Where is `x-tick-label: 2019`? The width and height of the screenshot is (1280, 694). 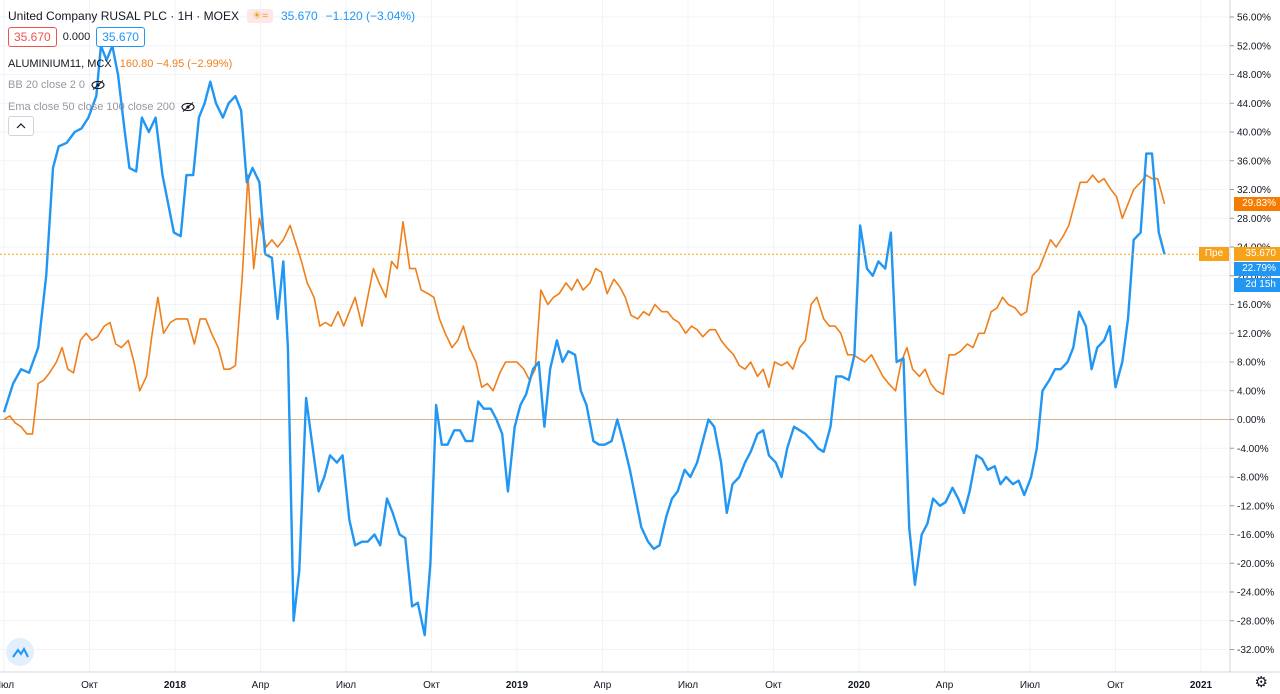 x-tick-label: 2019 is located at coordinates (517, 685).